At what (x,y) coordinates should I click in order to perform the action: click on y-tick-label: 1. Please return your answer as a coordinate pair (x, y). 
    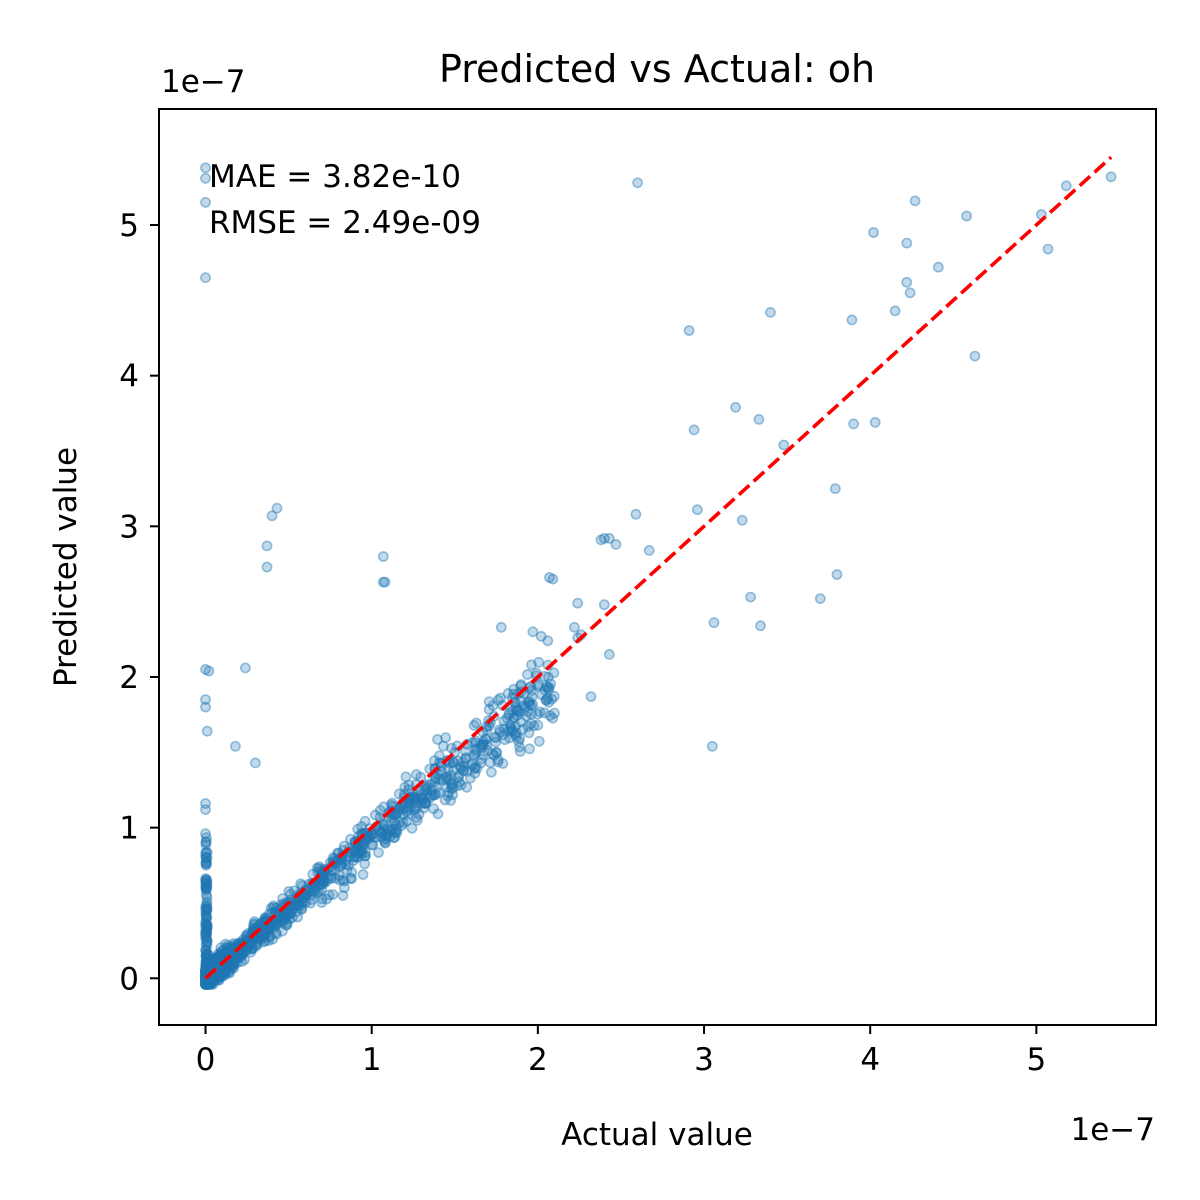
    Looking at the image, I should click on (129, 829).